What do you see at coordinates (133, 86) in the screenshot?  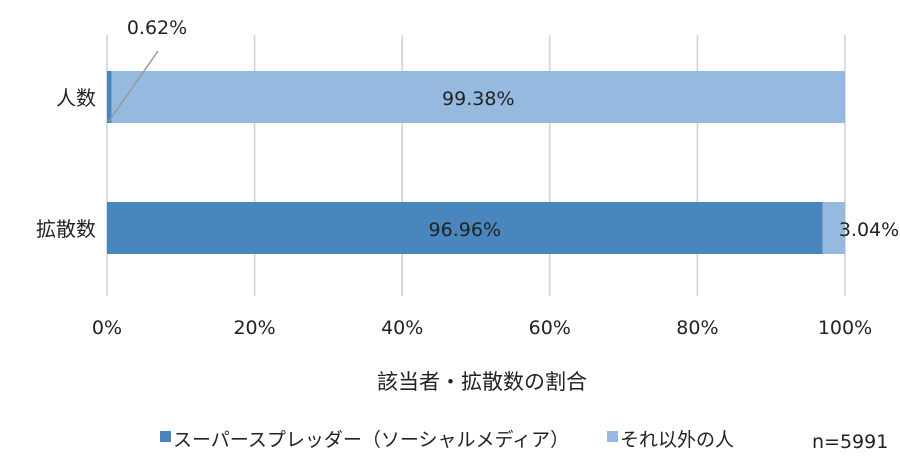 I see `callout-leader-line` at bounding box center [133, 86].